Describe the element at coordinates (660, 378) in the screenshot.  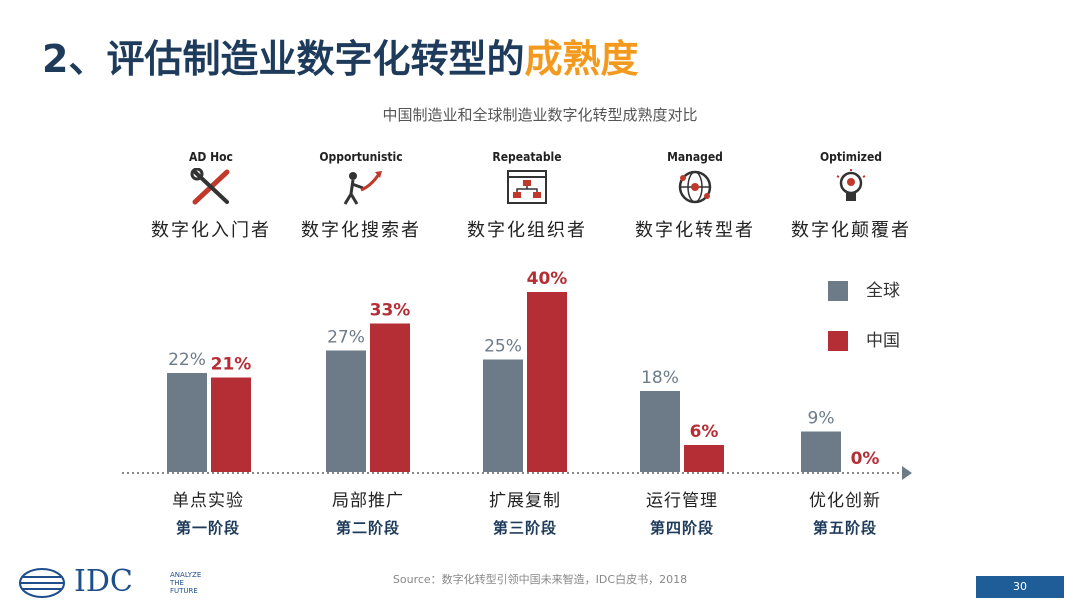
I see `data-label-global-4: 18%` at that location.